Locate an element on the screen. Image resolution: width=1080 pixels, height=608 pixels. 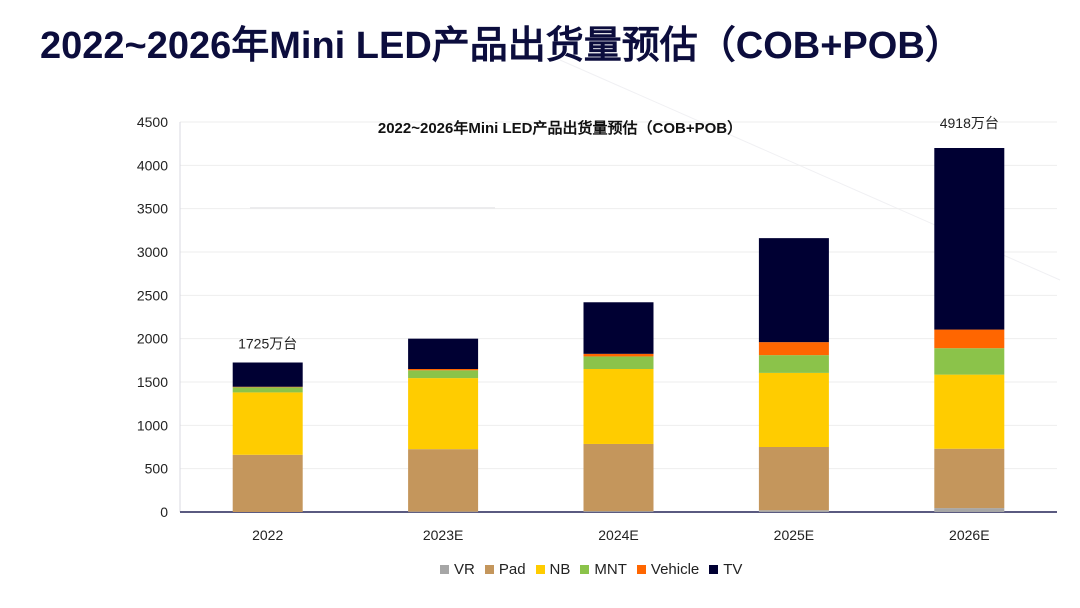
y-tick-label: 2000 is located at coordinates (152, 339).